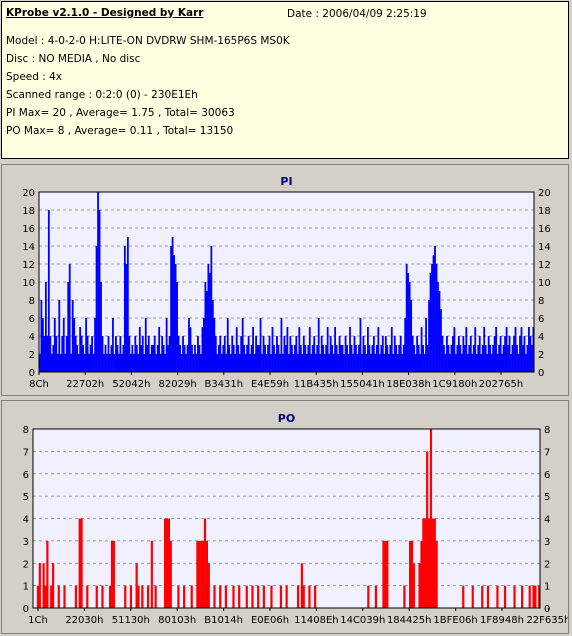 The width and height of the screenshot is (572, 636). What do you see at coordinates (547, 620) in the screenshot?
I see `x-tick-label: 22F635h` at bounding box center [547, 620].